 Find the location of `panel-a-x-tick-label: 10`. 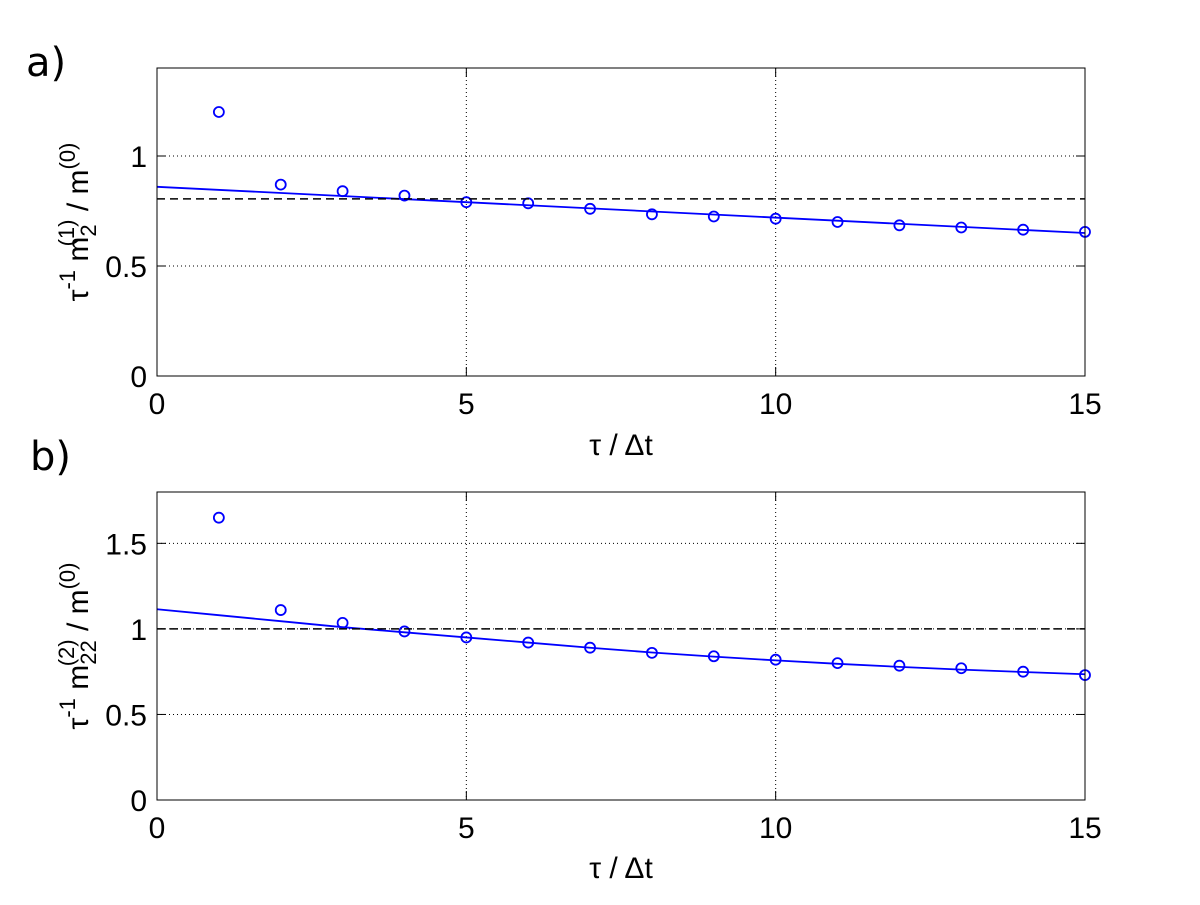

panel-a-x-tick-label: 10 is located at coordinates (775, 404).